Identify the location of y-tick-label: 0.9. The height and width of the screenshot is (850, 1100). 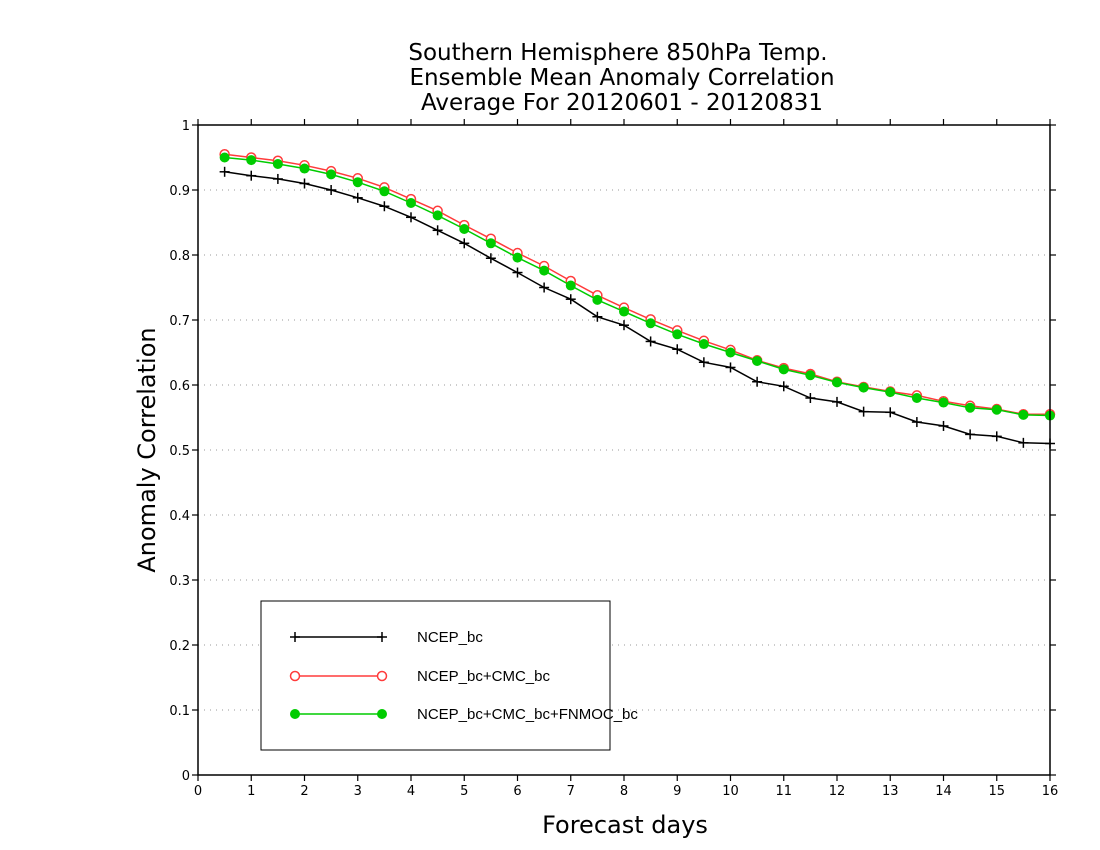
(179, 191).